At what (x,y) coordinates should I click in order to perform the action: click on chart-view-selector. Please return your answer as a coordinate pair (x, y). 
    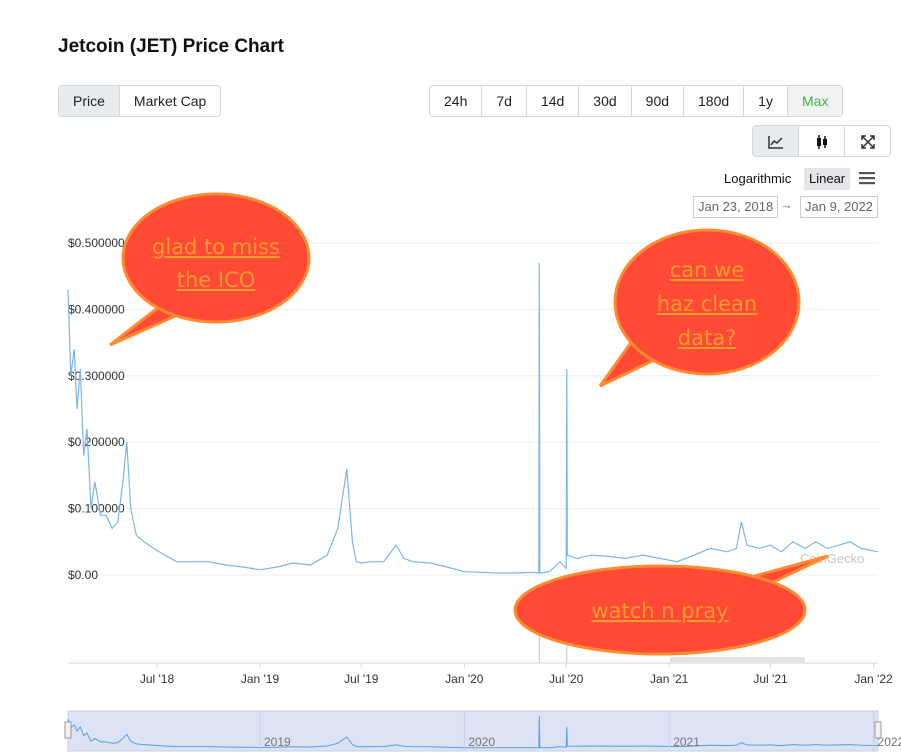
    Looking at the image, I should click on (821, 141).